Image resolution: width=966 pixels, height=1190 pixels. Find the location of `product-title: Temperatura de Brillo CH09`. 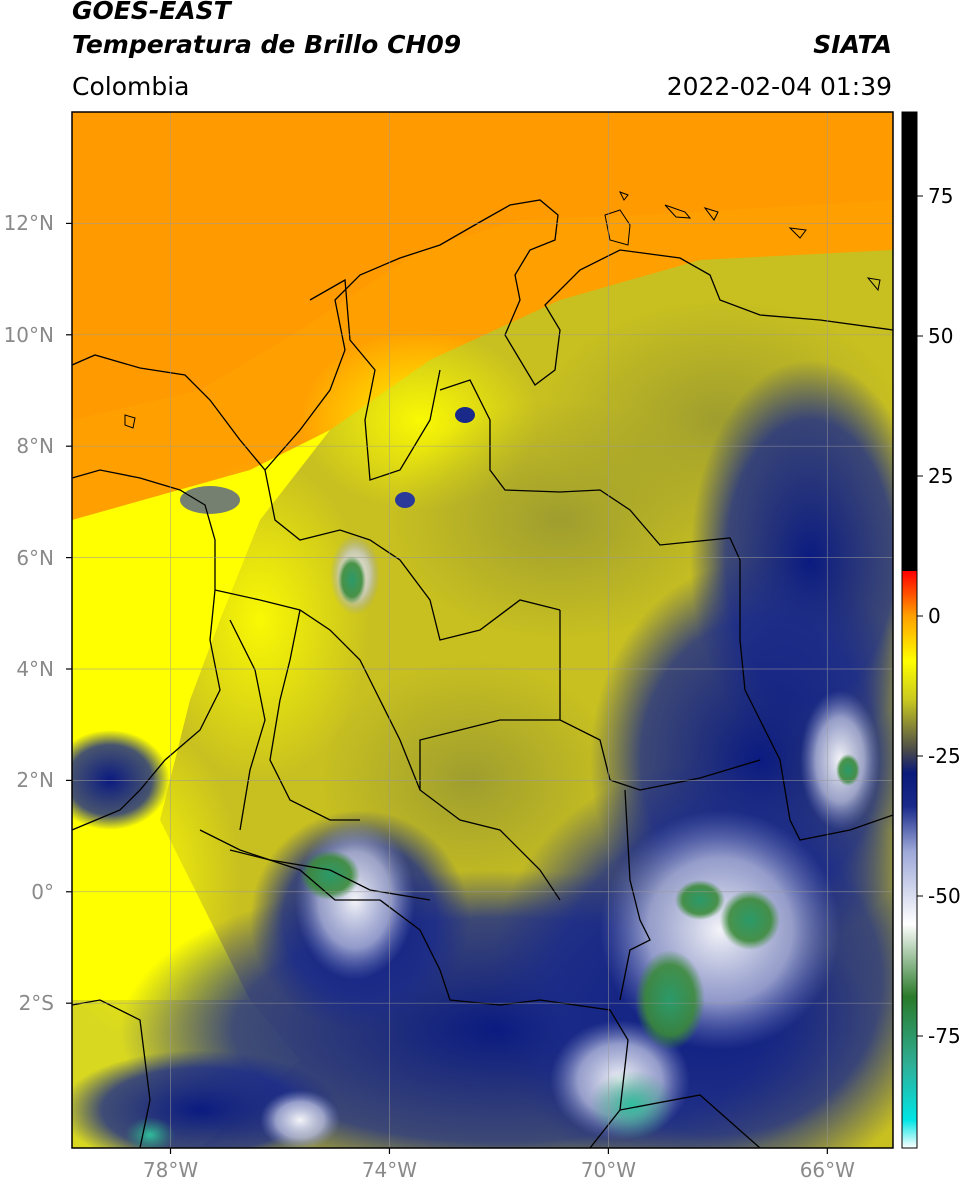

product-title: Temperatura de Brillo CH09 is located at coordinates (267, 44).